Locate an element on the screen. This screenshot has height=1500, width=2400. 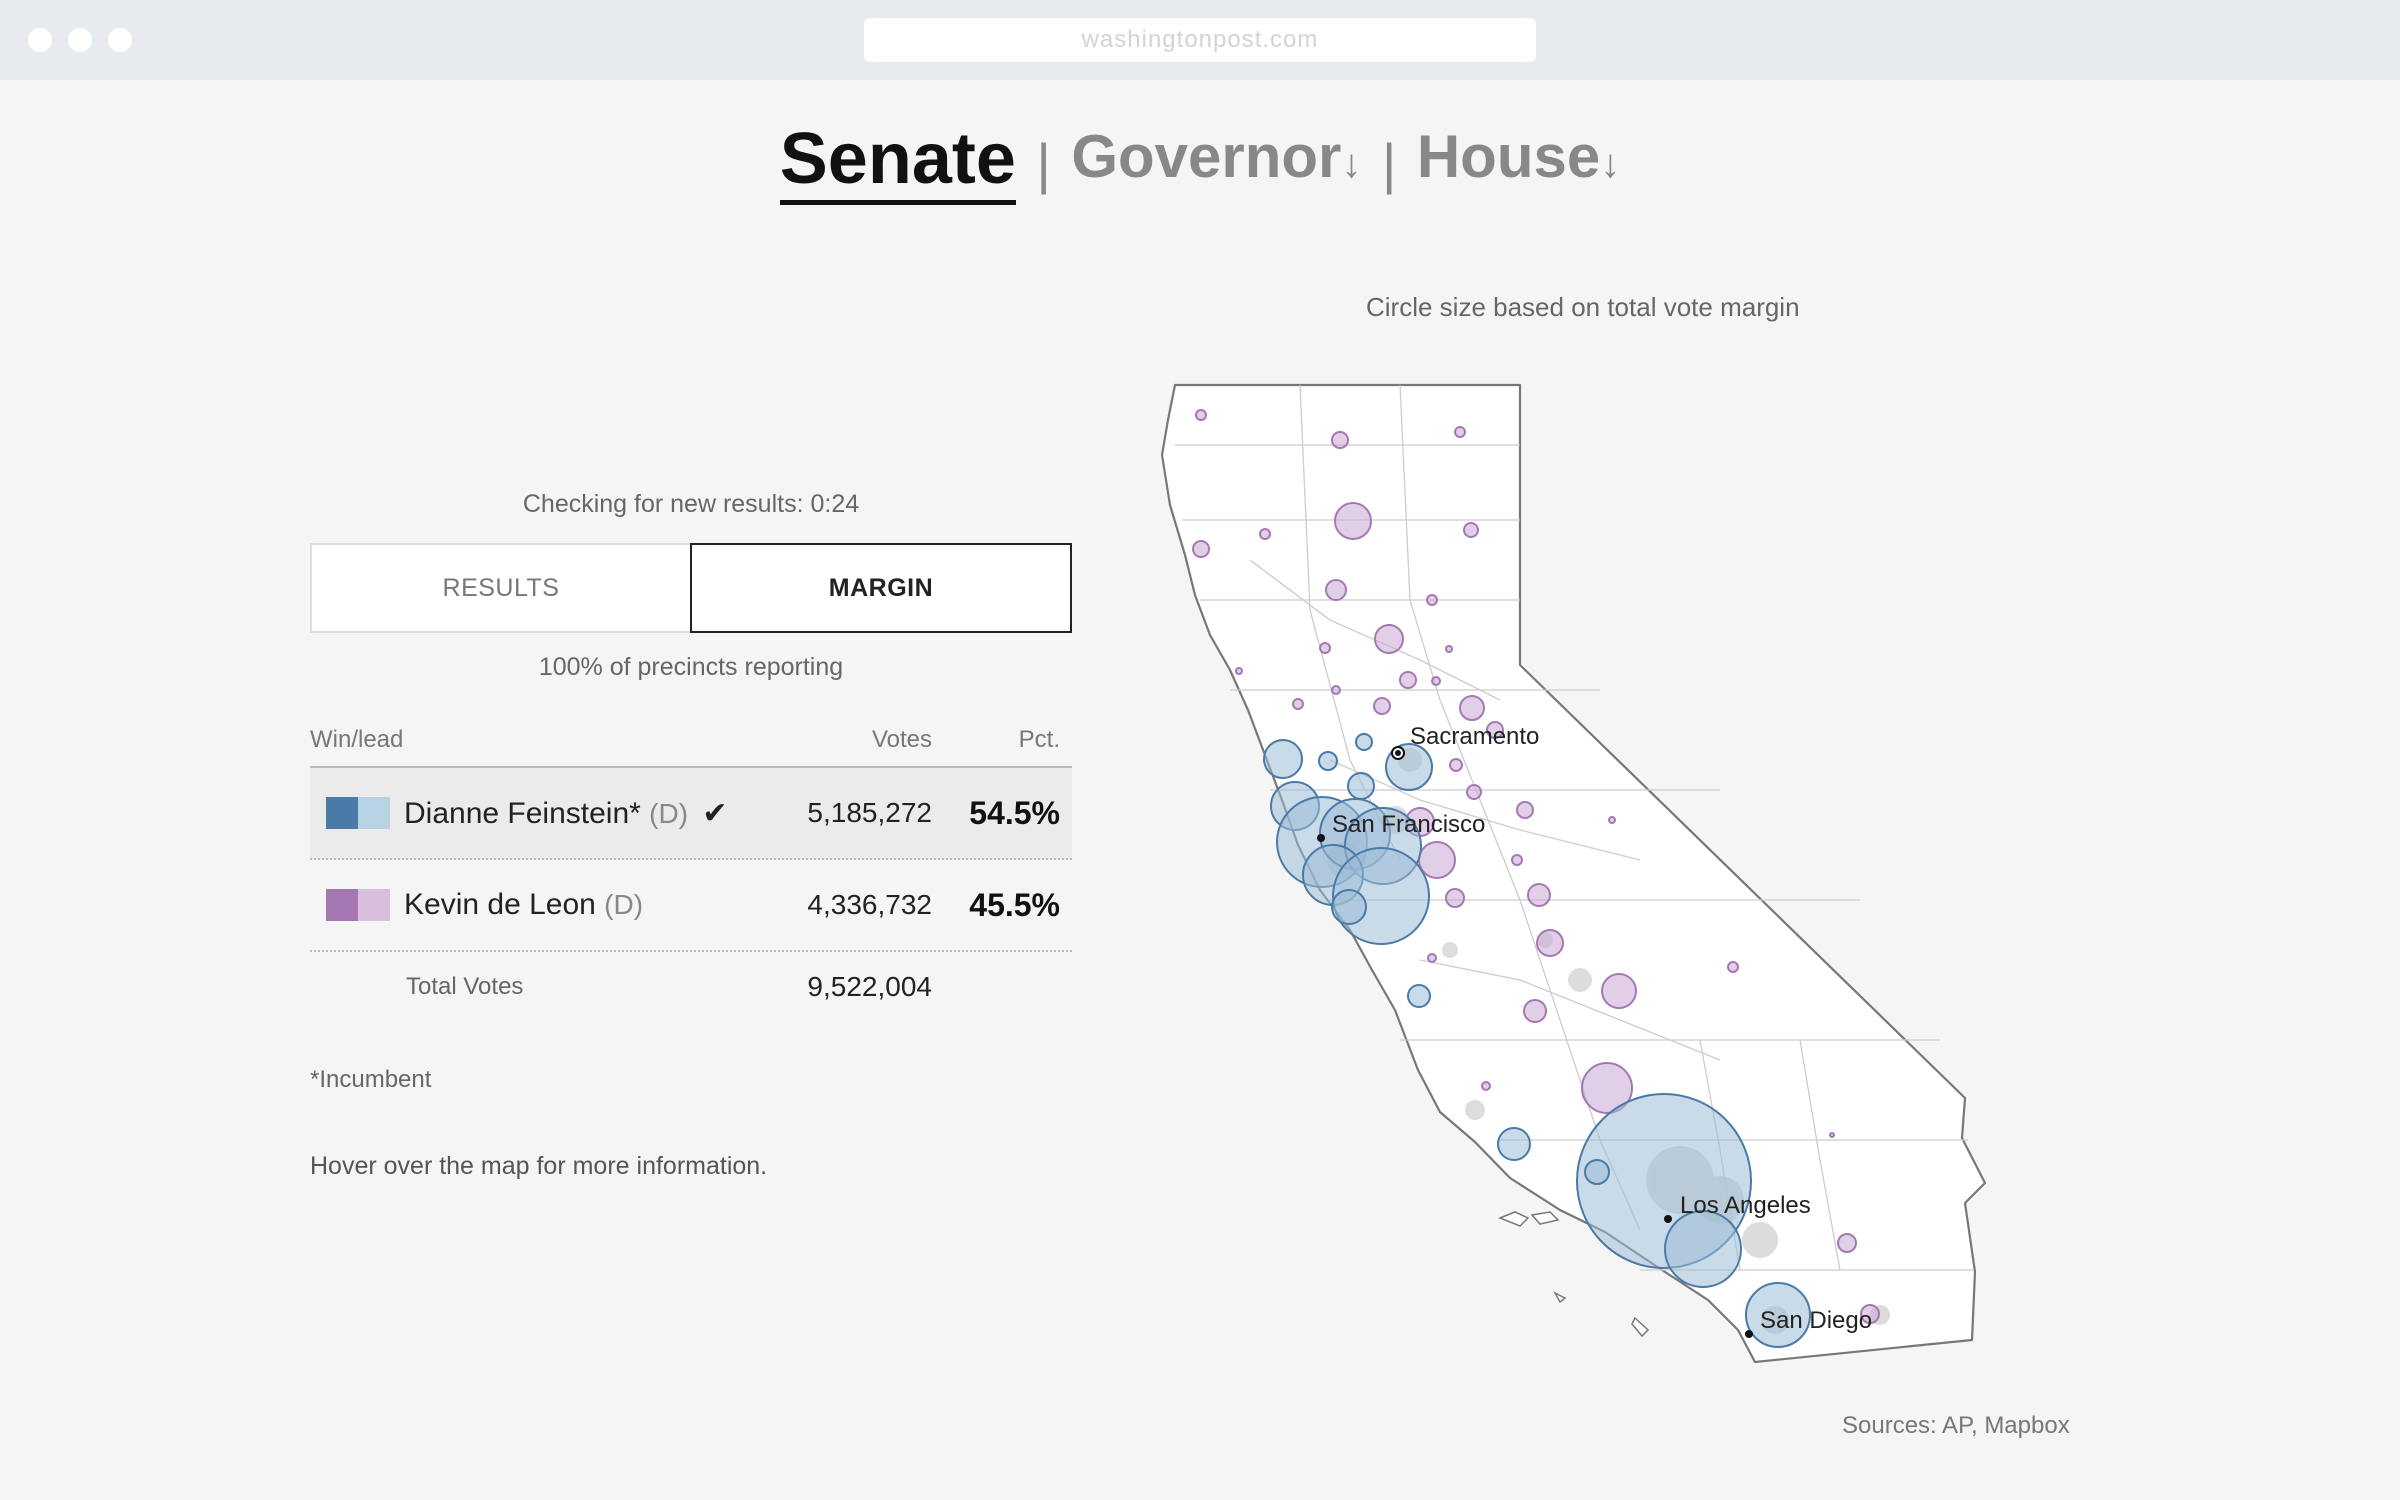
total-row: Total Votes 9,522,004 is located at coordinates (691, 987).